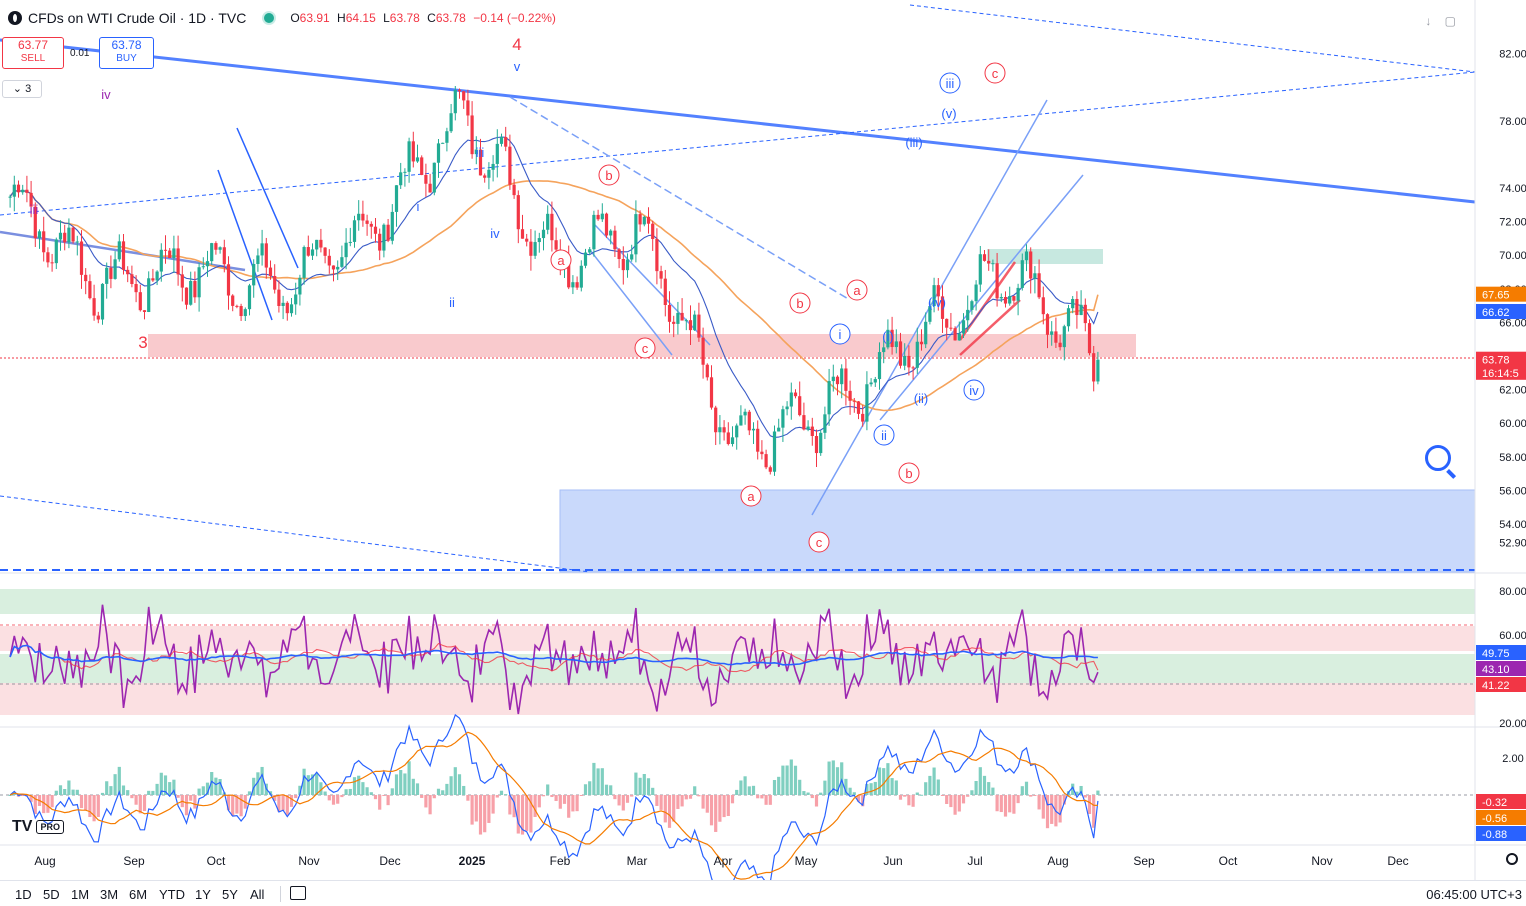 Image resolution: width=1526 pixels, height=906 pixels. What do you see at coordinates (80, 894) in the screenshot?
I see `tf-1m: 1M` at bounding box center [80, 894].